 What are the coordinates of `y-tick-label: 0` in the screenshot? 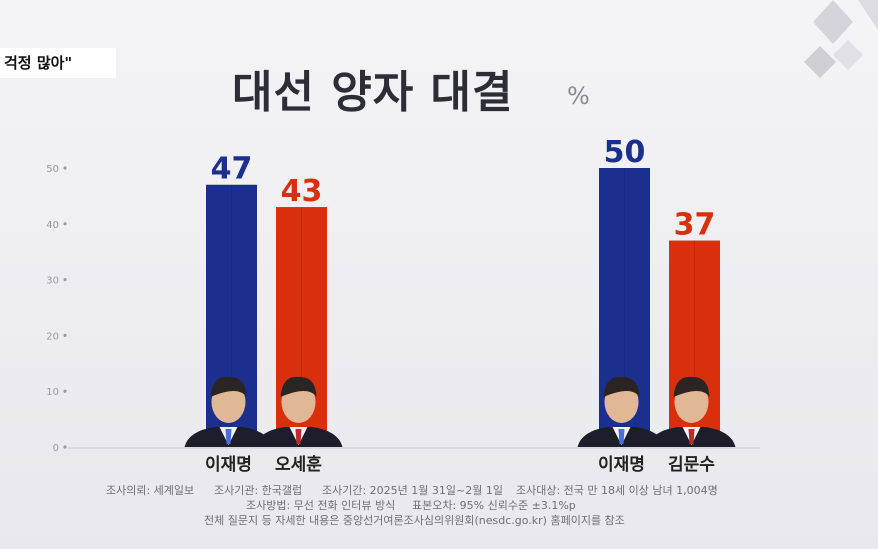 It's located at (56, 448).